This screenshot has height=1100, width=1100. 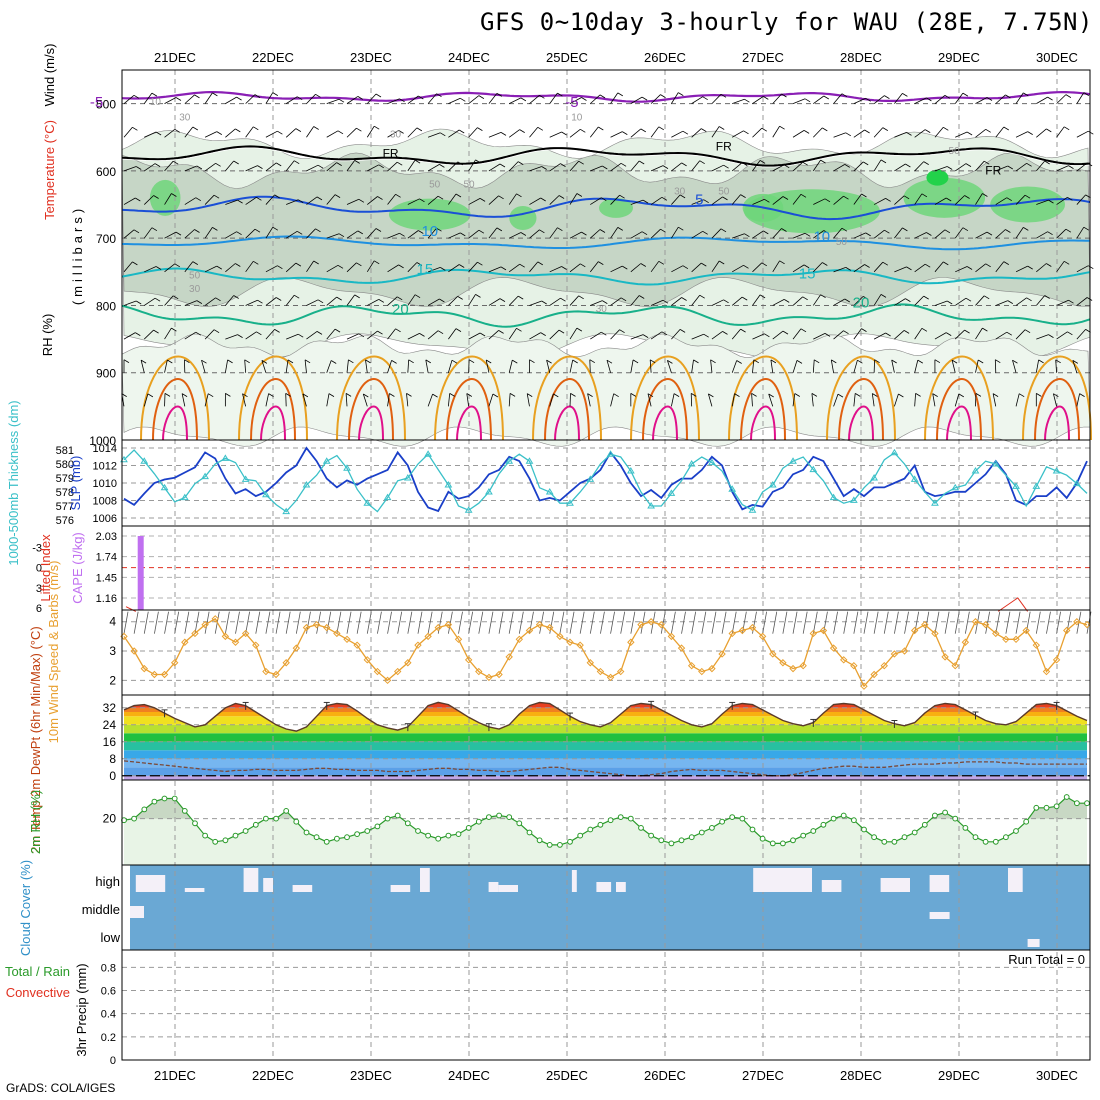 What do you see at coordinates (106, 374) in the screenshot?
I see `pressure-tick-label: 900` at bounding box center [106, 374].